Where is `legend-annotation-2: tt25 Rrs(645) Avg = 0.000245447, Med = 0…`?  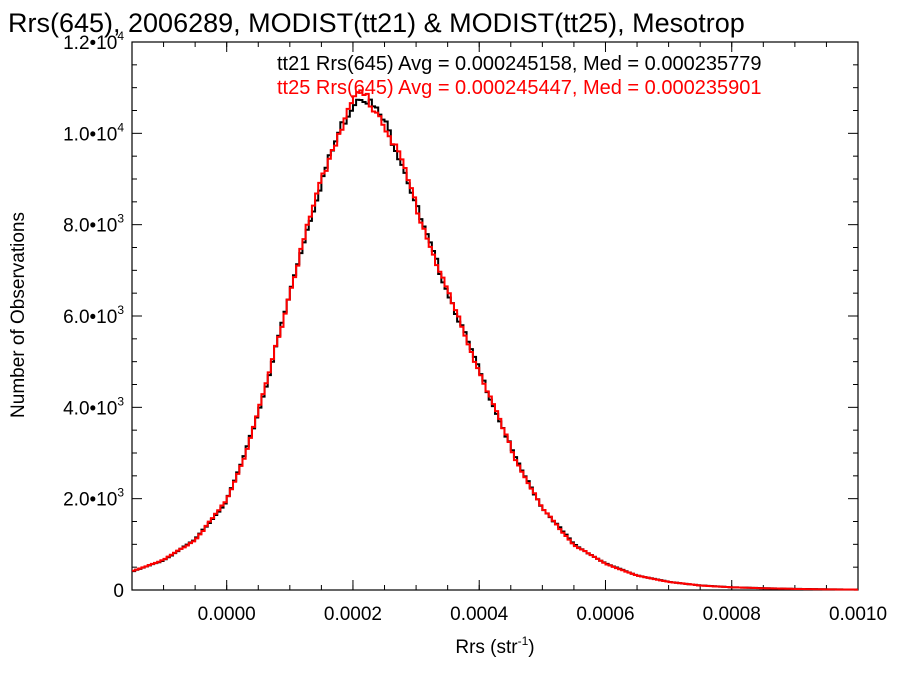
legend-annotation-2: tt25 Rrs(645) Avg = 0.000245447, Med = 0… is located at coordinates (519, 88).